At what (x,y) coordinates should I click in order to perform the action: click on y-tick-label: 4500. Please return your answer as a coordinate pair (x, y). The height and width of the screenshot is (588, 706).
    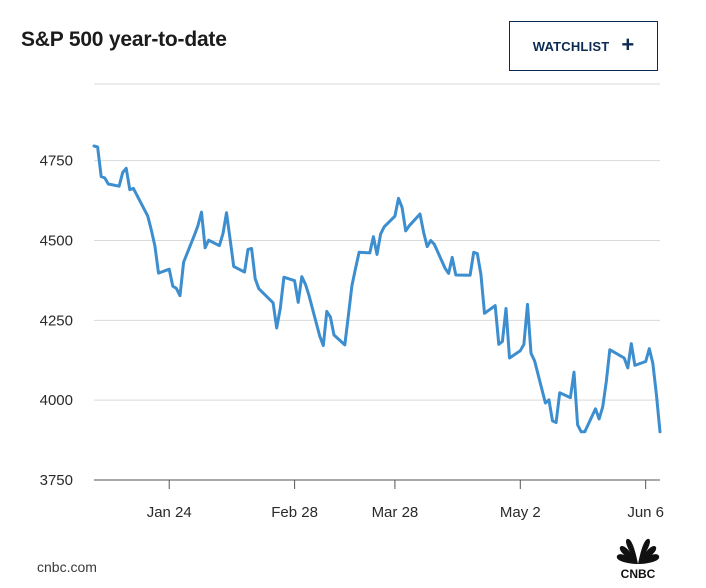
    Looking at the image, I should click on (56, 240).